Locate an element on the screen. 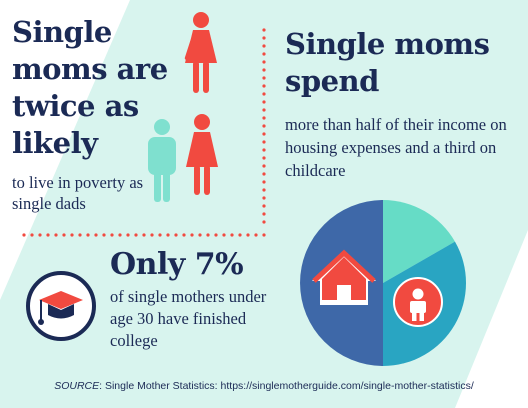  horizontal-dotted-divider is located at coordinates (144, 235).